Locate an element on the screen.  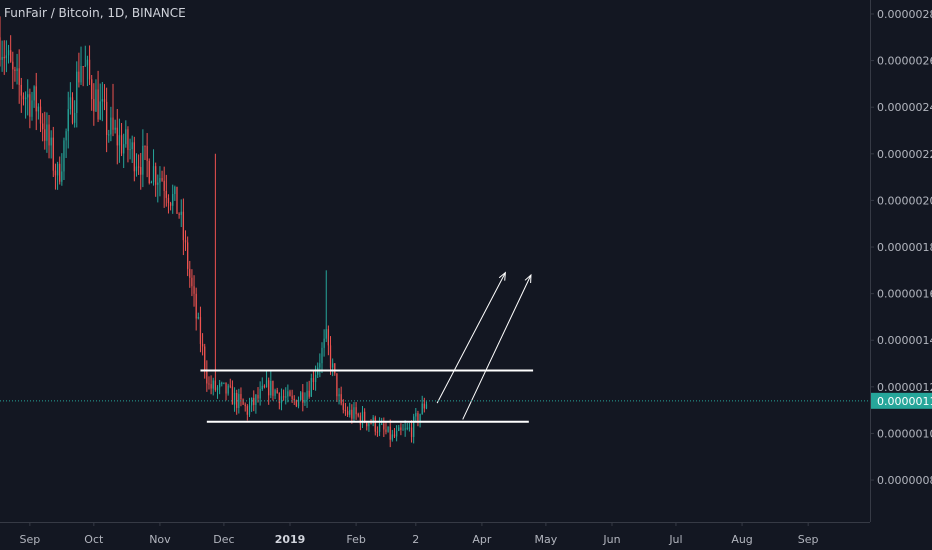
time-tick-label: Jul is located at coordinates (675, 539).